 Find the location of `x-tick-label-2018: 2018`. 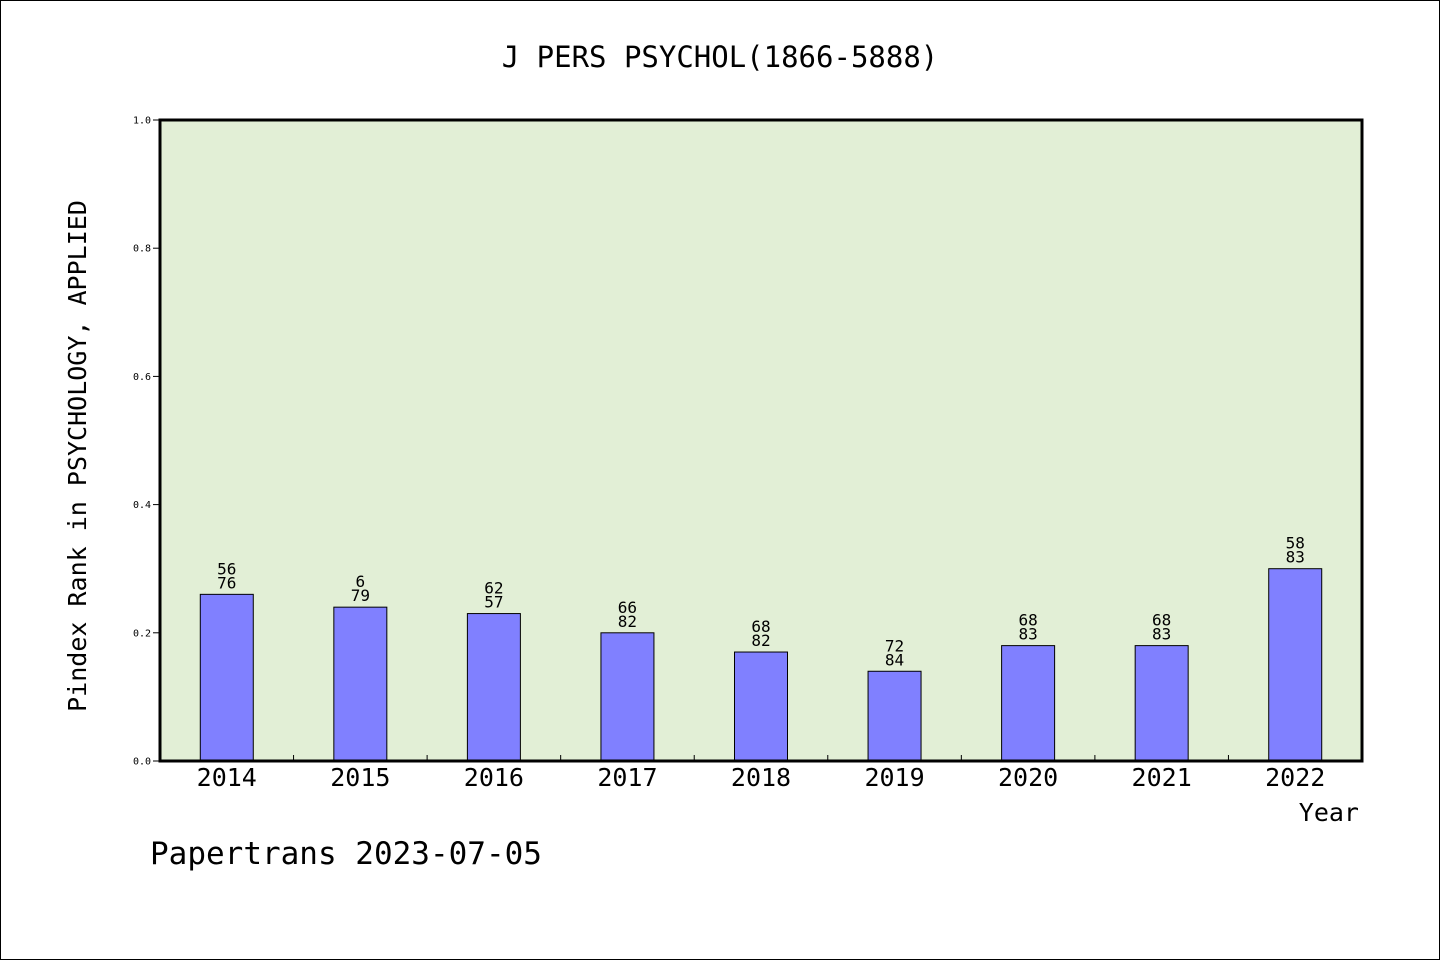

x-tick-label-2018: 2018 is located at coordinates (761, 777).